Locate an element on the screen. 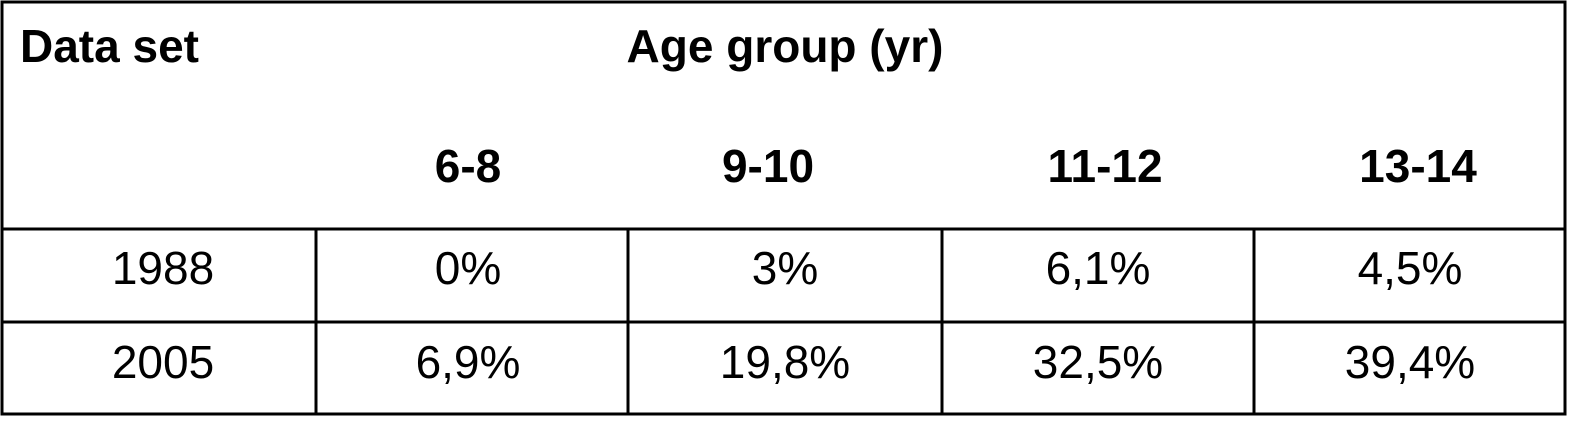 This screenshot has height=422, width=1586. cell: 32,5% is located at coordinates (1098, 362).